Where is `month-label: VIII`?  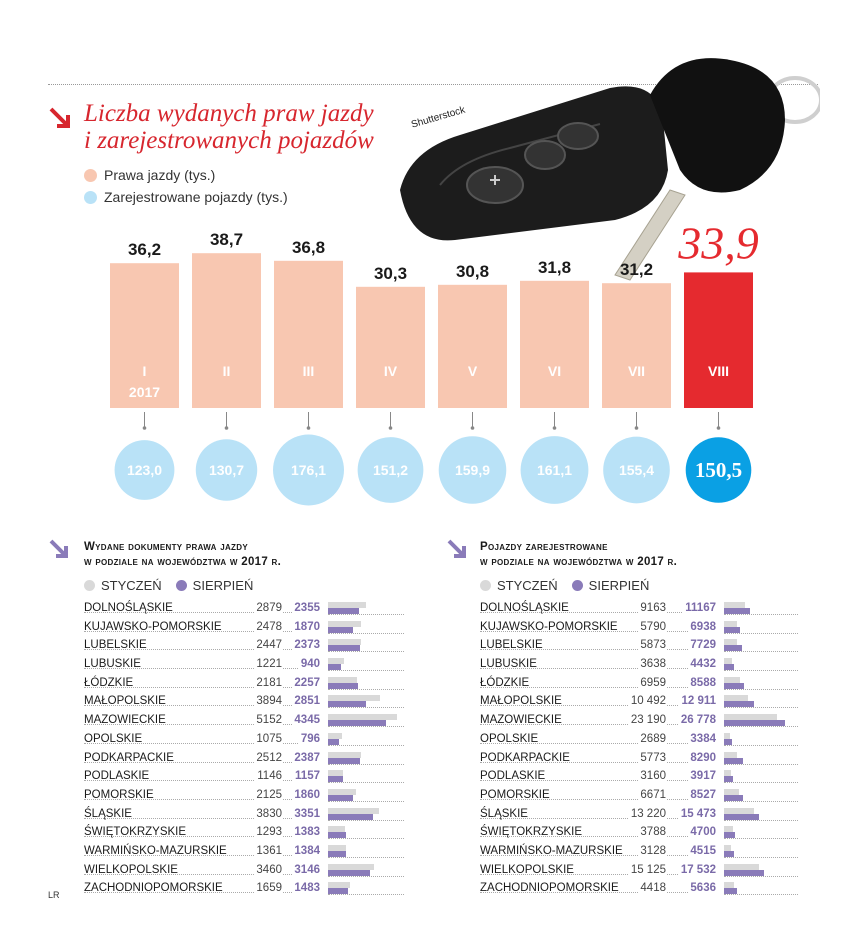 month-label: VIII is located at coordinates (718, 371).